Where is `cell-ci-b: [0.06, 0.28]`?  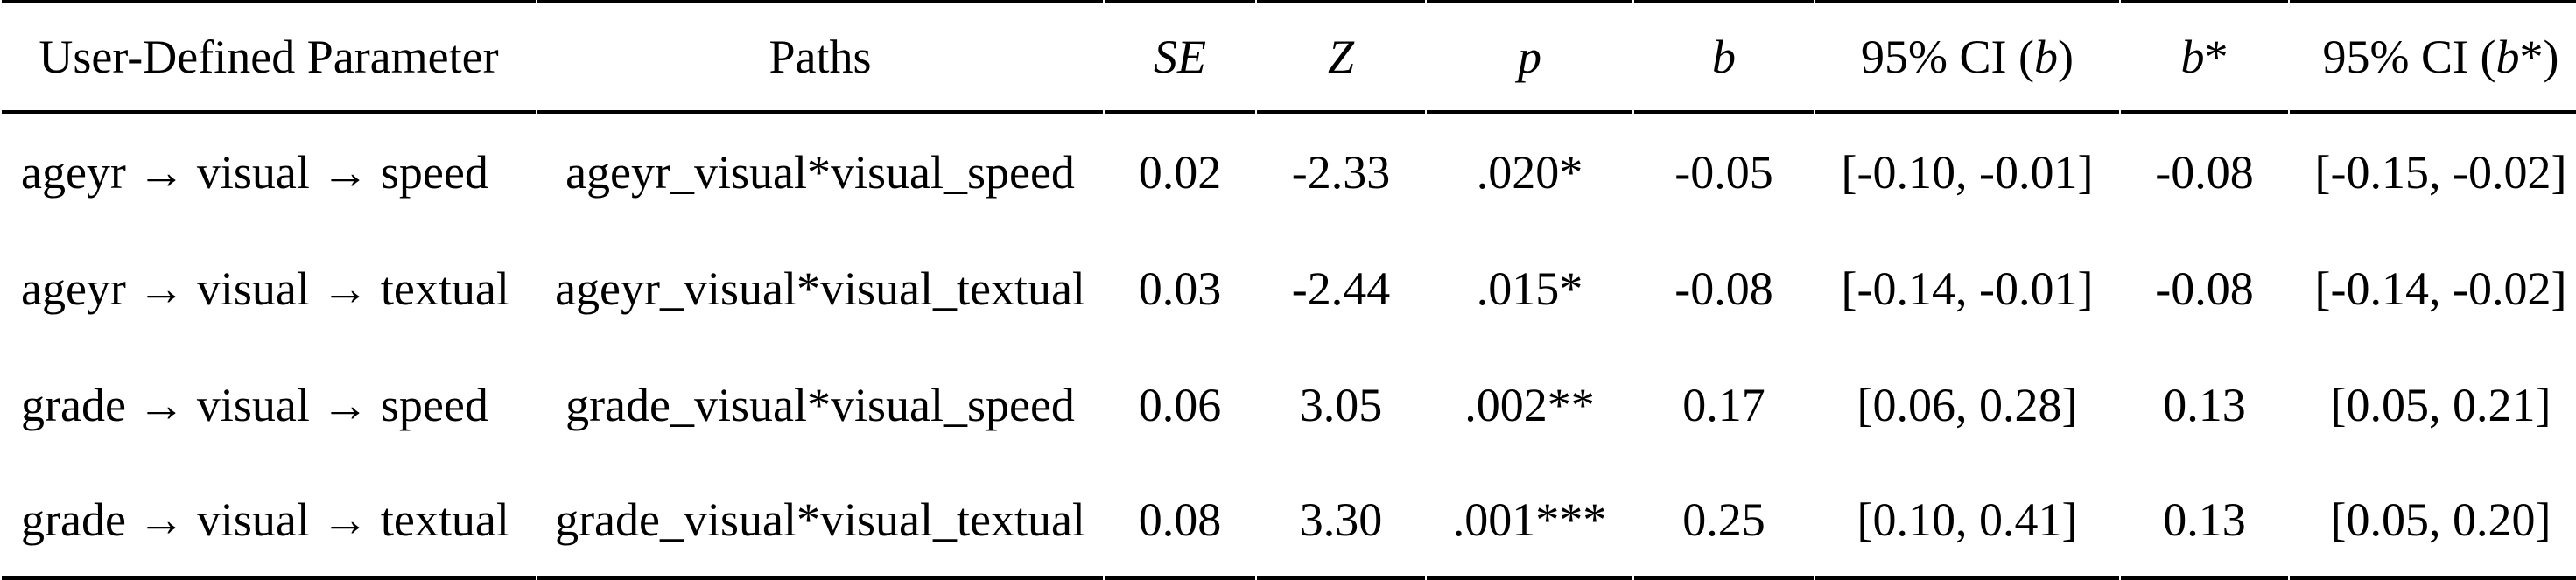 cell-ci-b: [0.06, 0.28] is located at coordinates (1967, 405).